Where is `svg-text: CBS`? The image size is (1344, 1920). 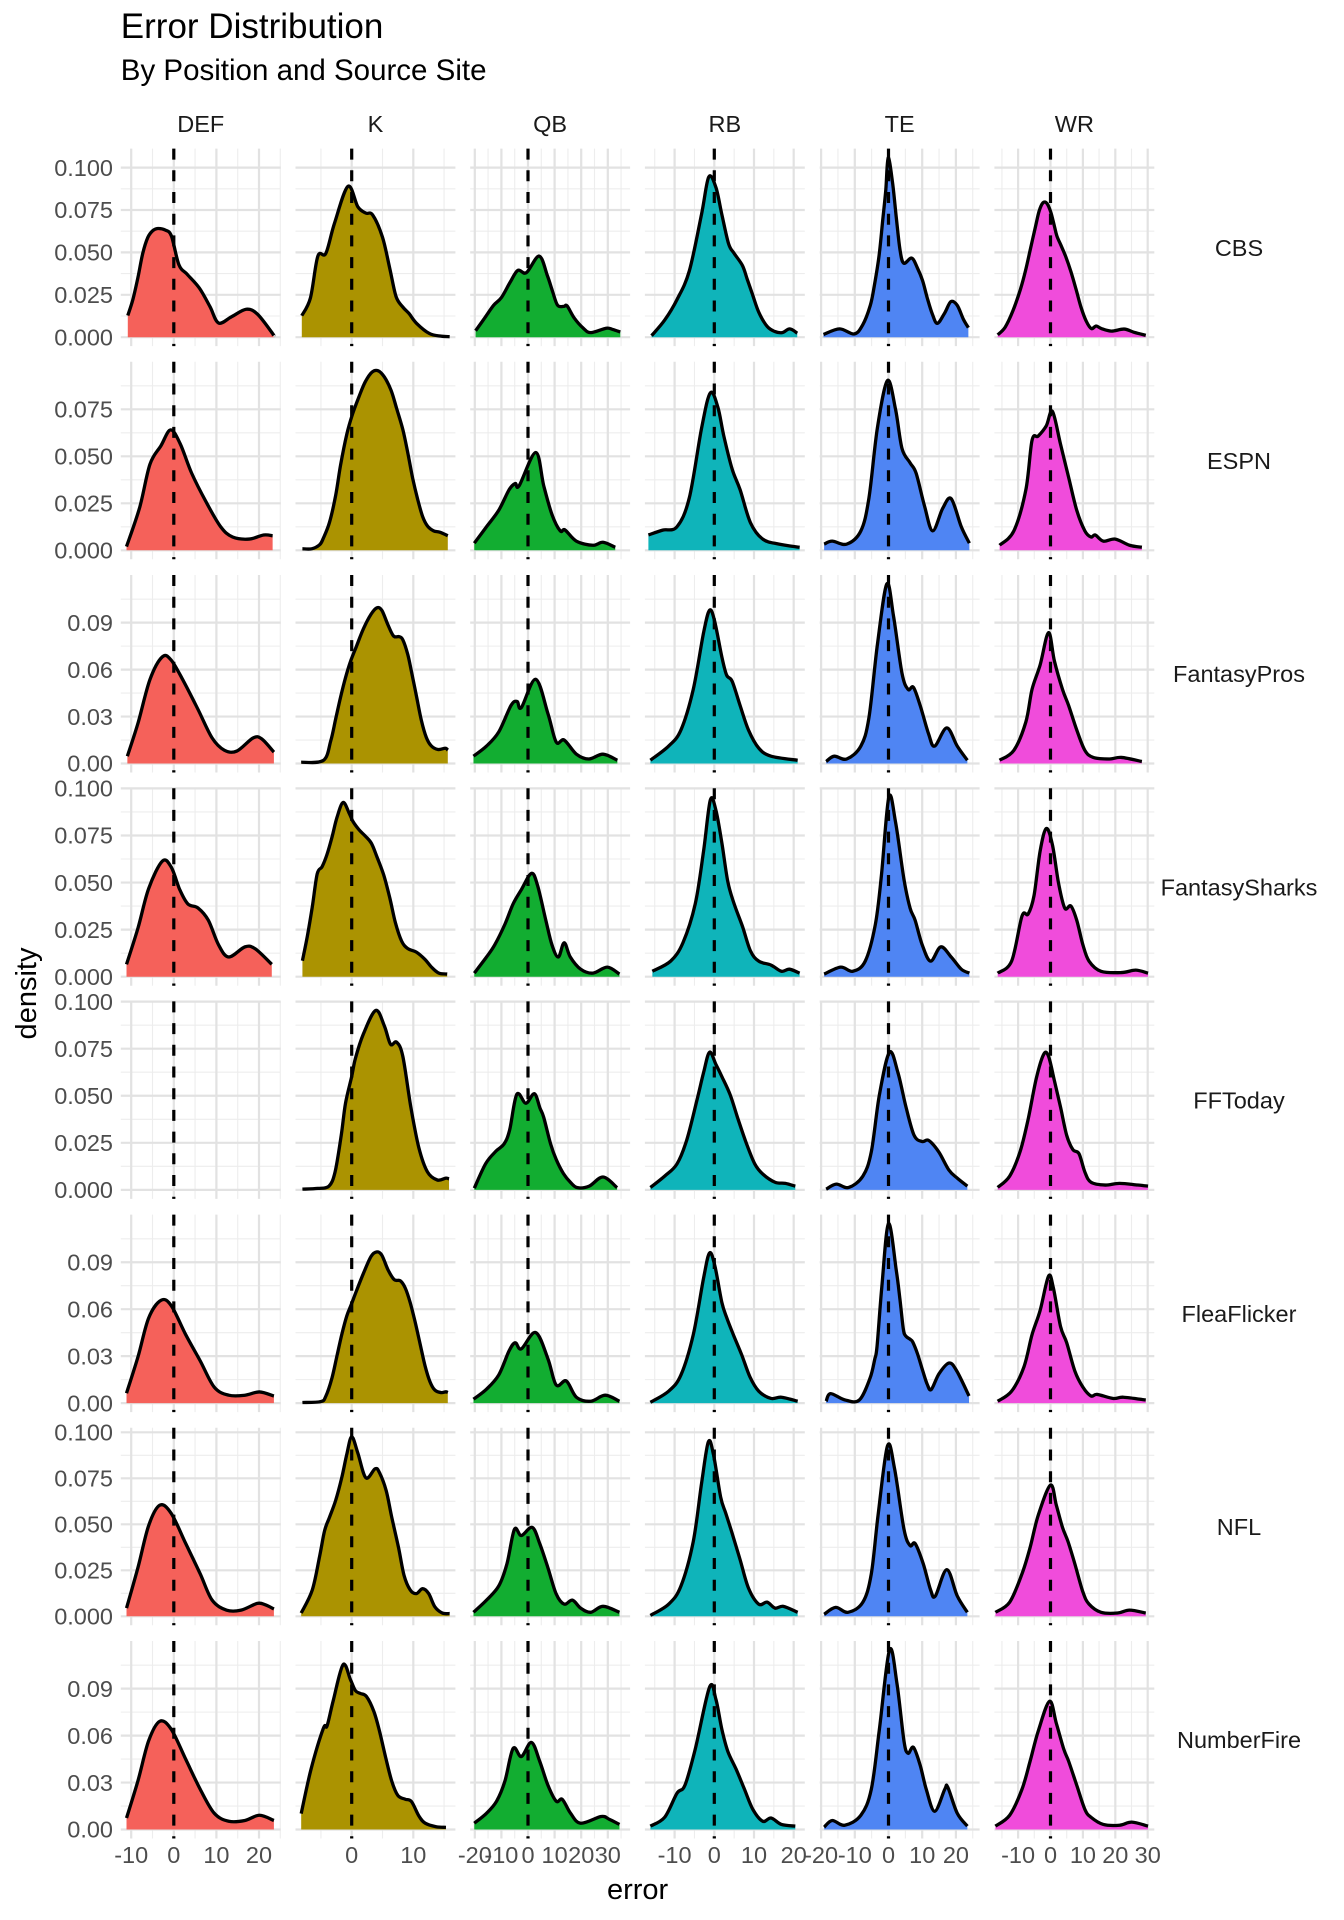 svg-text: CBS is located at coordinates (1239, 248).